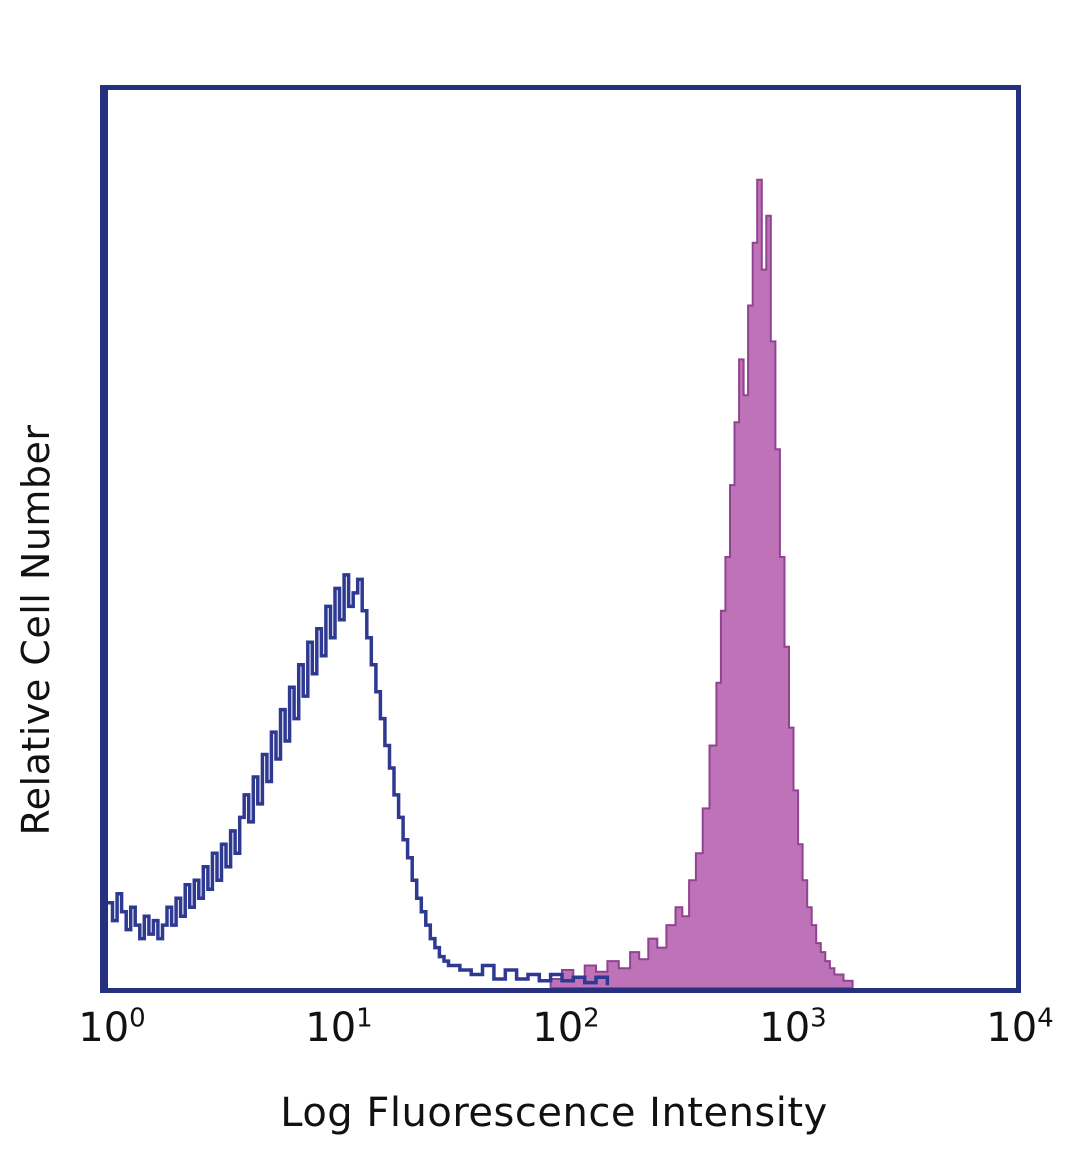  I want to click on x-tick-10e0: 10⁰, so click(111, 1028).